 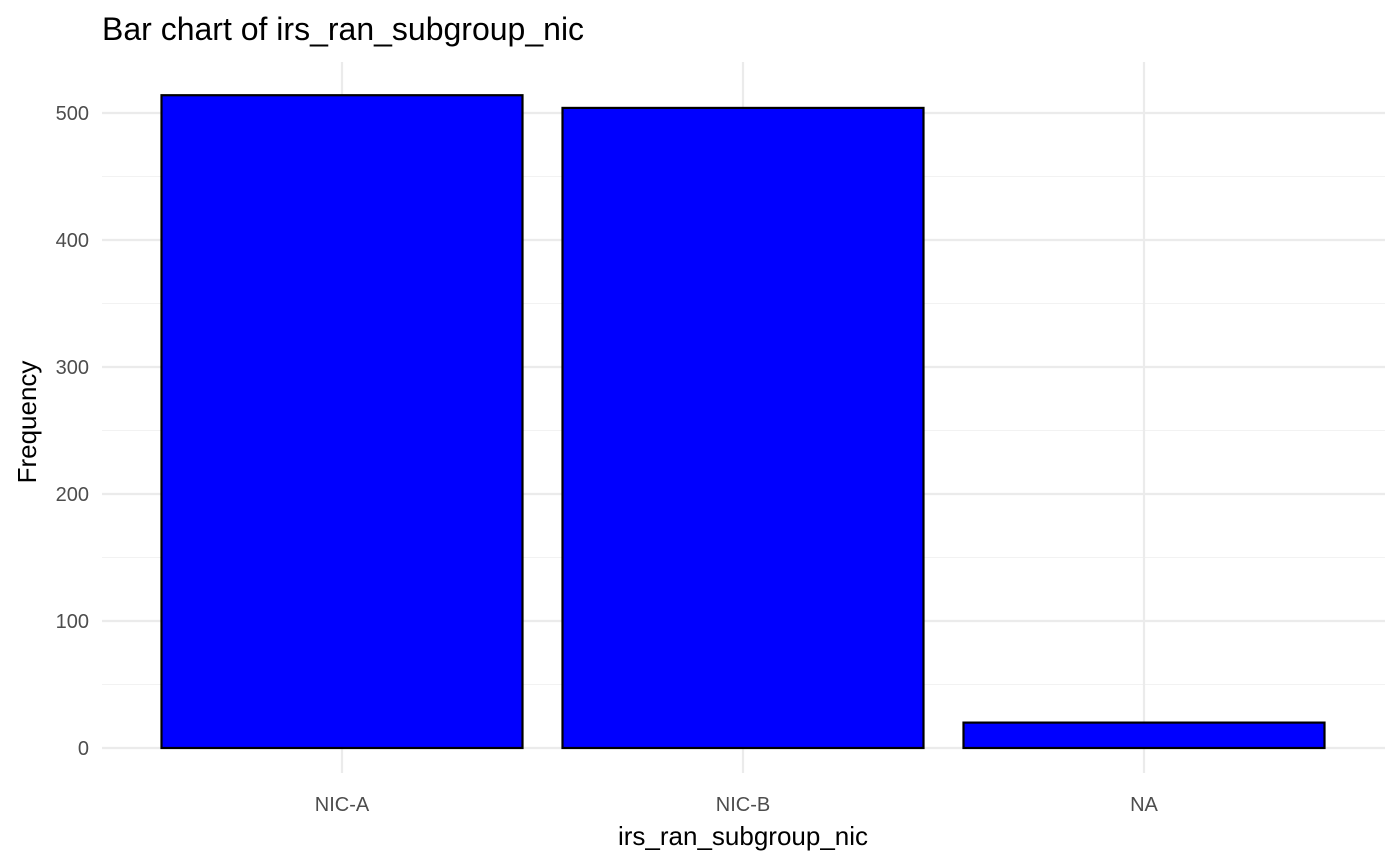 I want to click on x-tick-label: NA, so click(x=1144, y=805).